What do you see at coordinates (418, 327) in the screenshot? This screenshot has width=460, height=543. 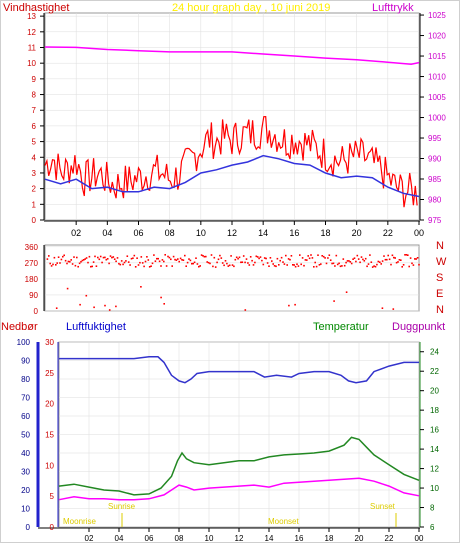 I see `duggpunkt-label: Duggpunkt` at bounding box center [418, 327].